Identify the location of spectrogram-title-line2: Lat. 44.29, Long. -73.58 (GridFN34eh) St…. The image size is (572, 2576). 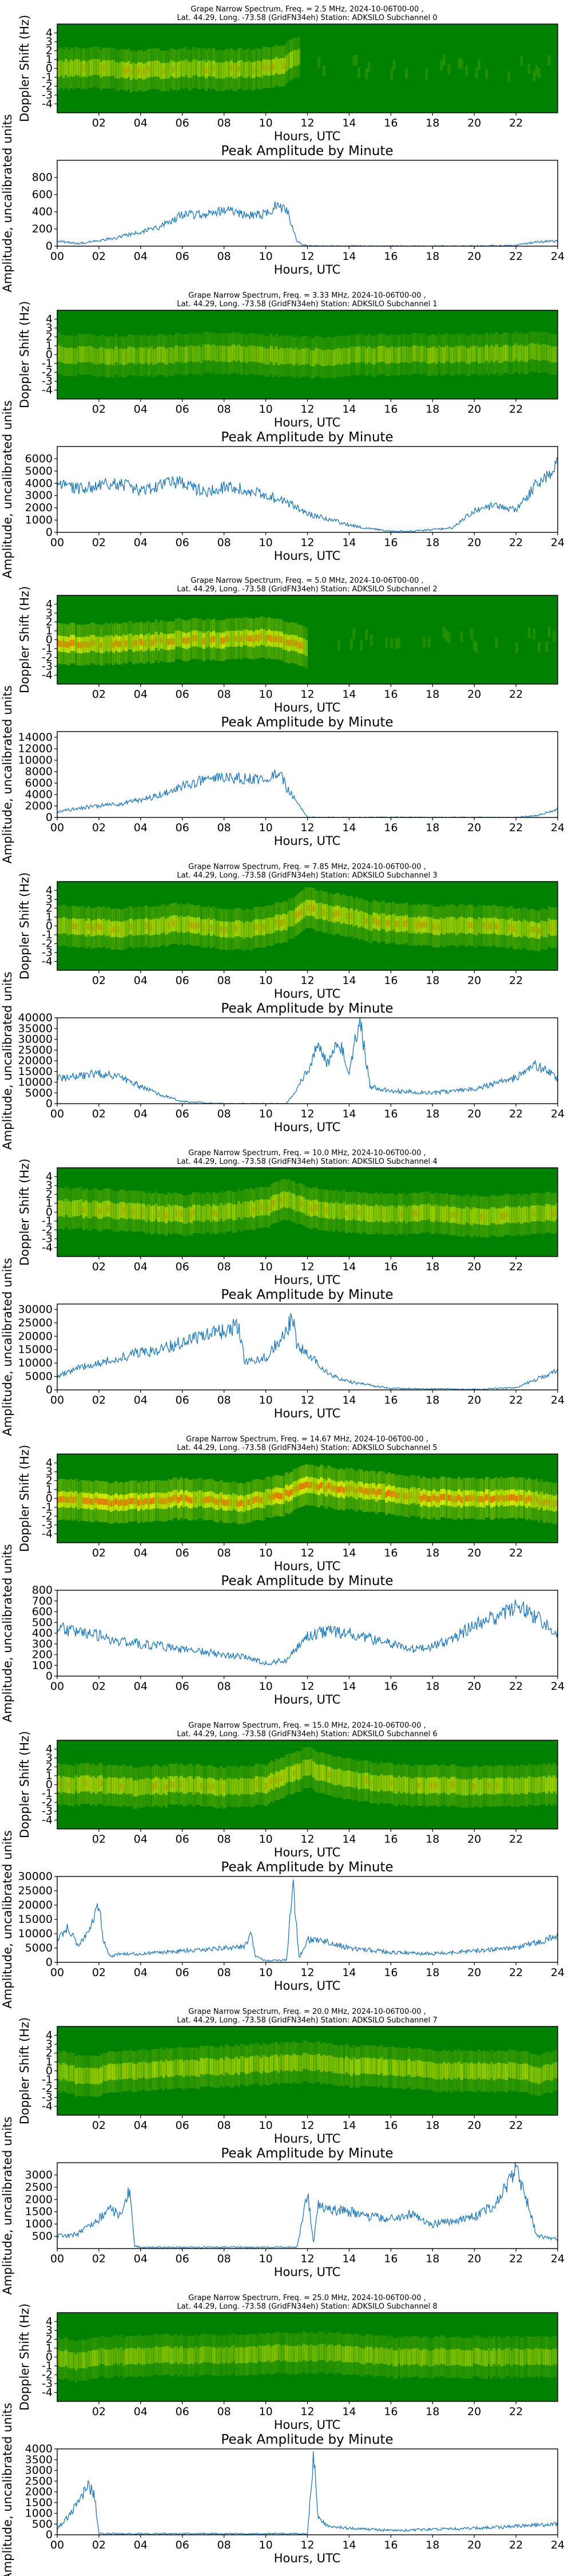
(307, 2020).